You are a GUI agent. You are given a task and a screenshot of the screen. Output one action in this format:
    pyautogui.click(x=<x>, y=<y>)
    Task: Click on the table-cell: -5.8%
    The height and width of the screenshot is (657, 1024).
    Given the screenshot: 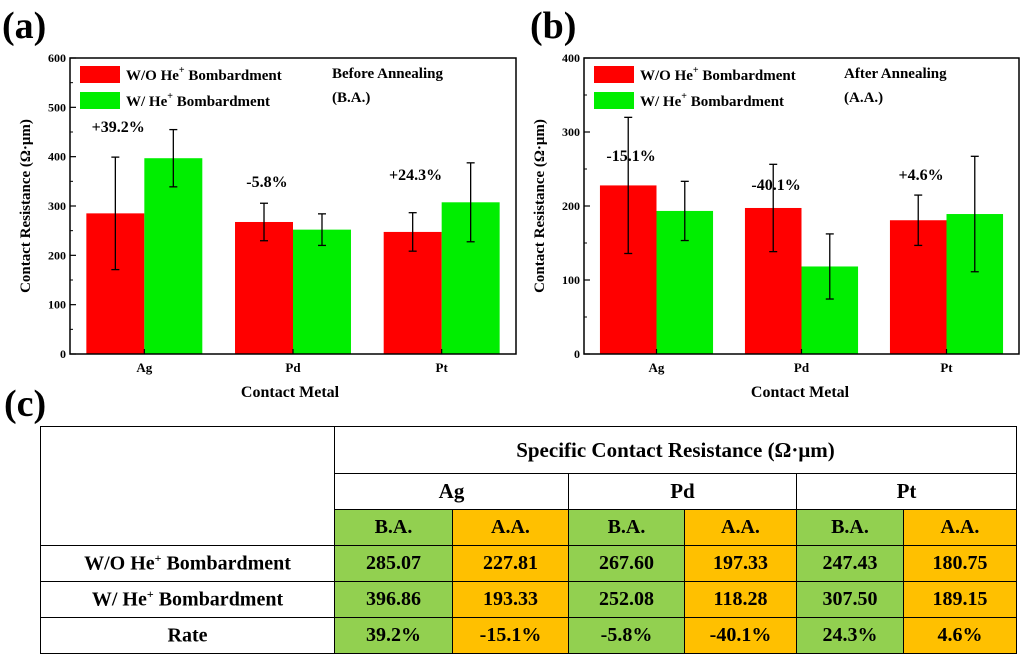 What is the action you would take?
    pyautogui.click(x=626, y=635)
    